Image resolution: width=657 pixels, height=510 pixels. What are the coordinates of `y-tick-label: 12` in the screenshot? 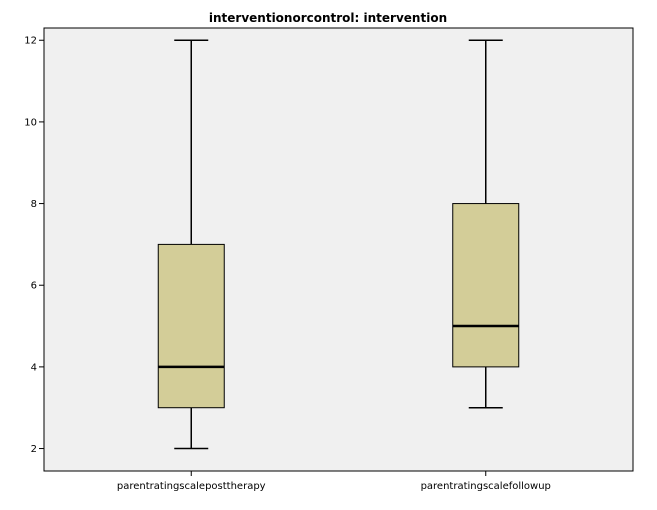 It's located at (30, 41).